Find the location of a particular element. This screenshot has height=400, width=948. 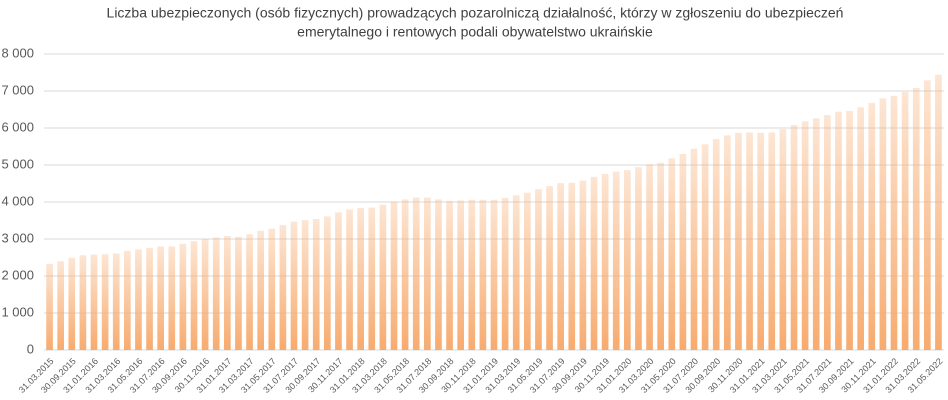

y-tick-label: 2 000 is located at coordinates (17, 274).